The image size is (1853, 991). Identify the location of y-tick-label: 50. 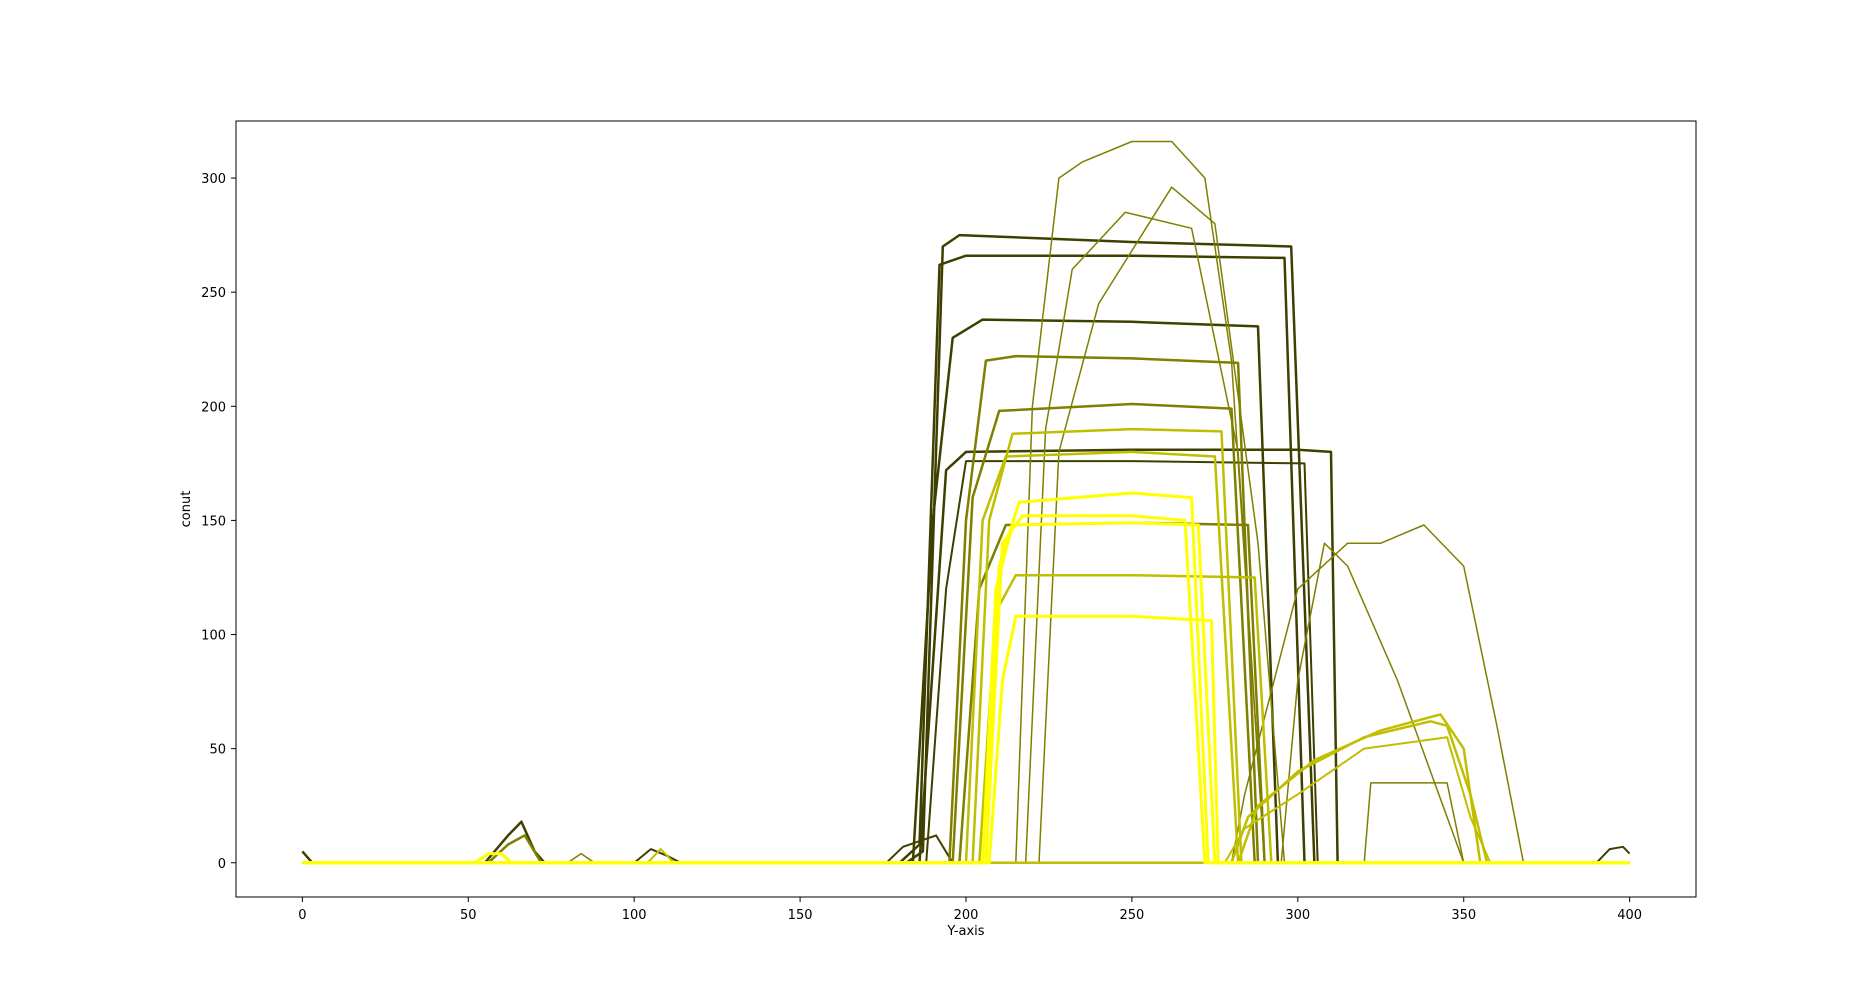
(217, 750).